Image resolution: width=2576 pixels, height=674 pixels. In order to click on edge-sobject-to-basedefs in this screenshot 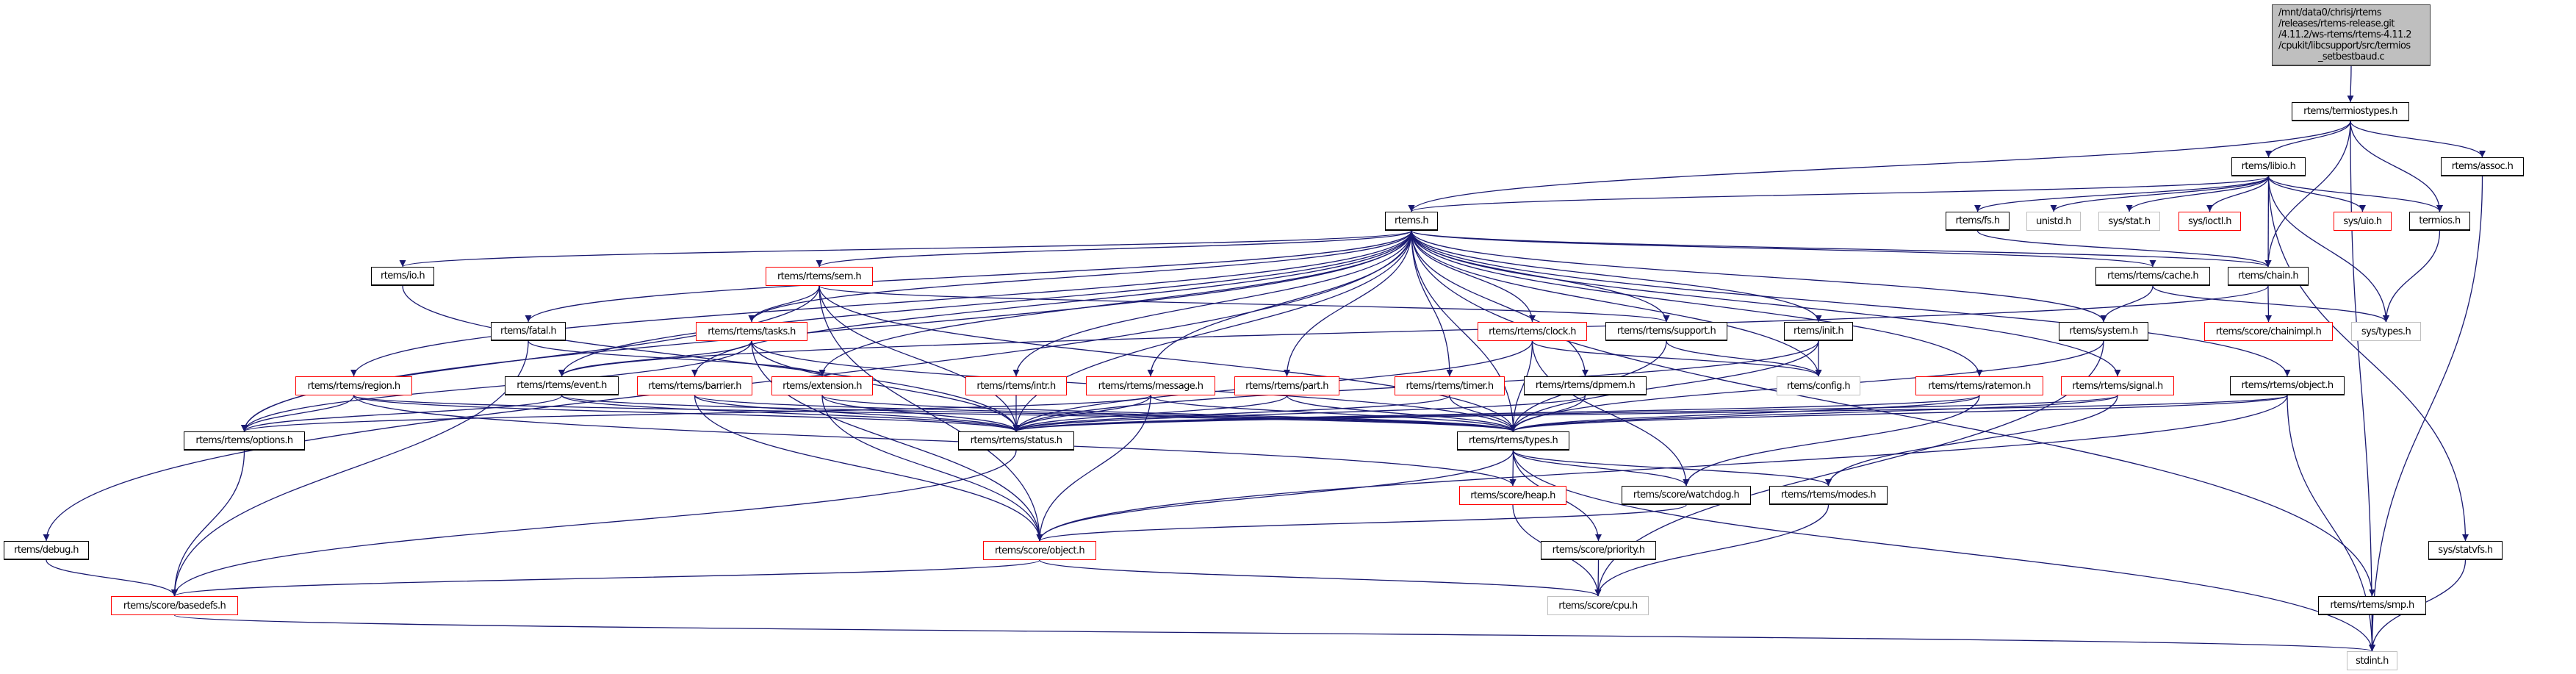, I will do `click(605, 578)`.